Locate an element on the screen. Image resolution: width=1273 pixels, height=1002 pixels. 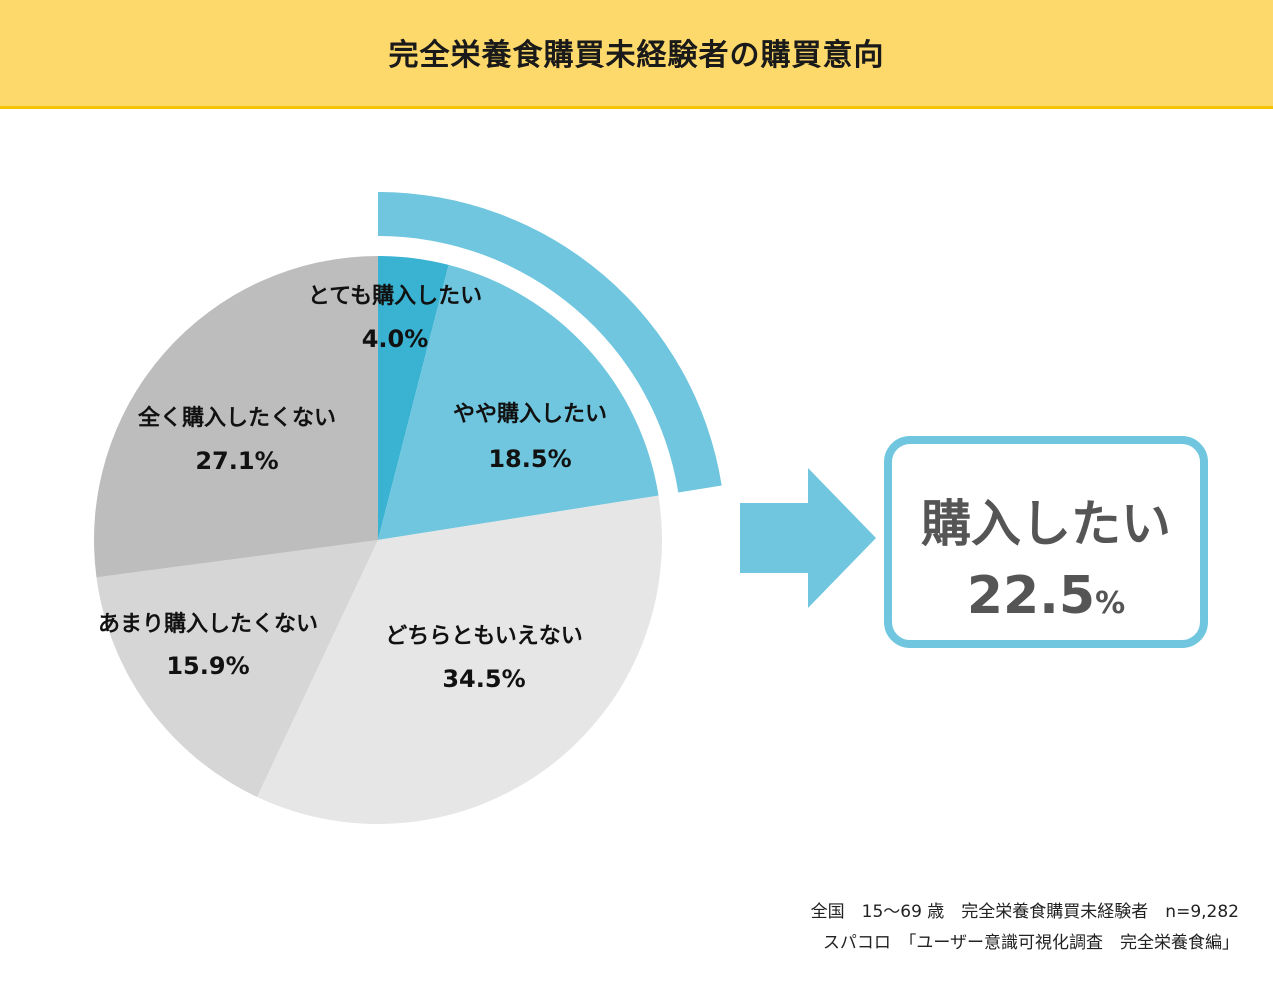
summary-label: 購入したい is located at coordinates (1046, 524).